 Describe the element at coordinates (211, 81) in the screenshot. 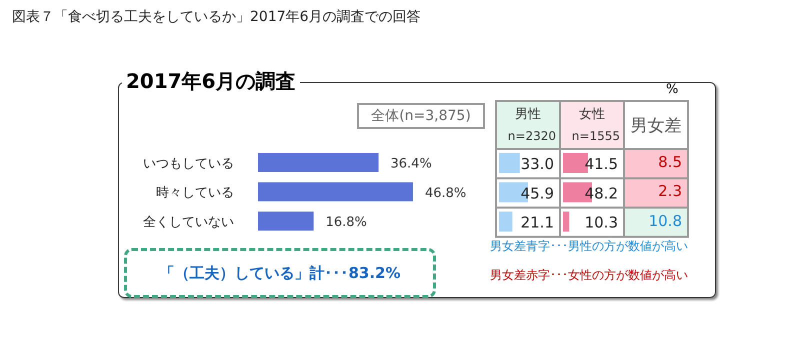

I see `chart-subtitle: 2017年6月の調査` at that location.